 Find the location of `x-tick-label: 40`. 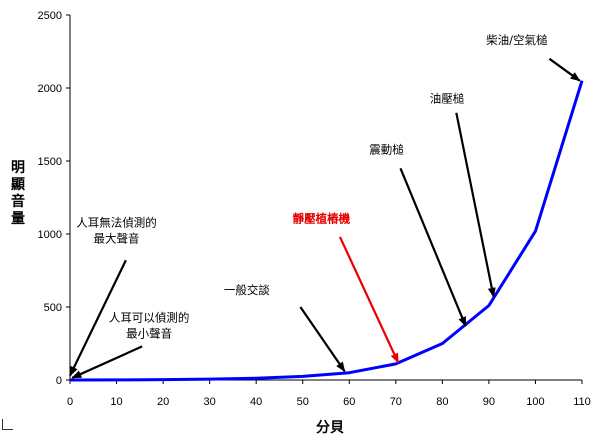

x-tick-label: 40 is located at coordinates (256, 402).